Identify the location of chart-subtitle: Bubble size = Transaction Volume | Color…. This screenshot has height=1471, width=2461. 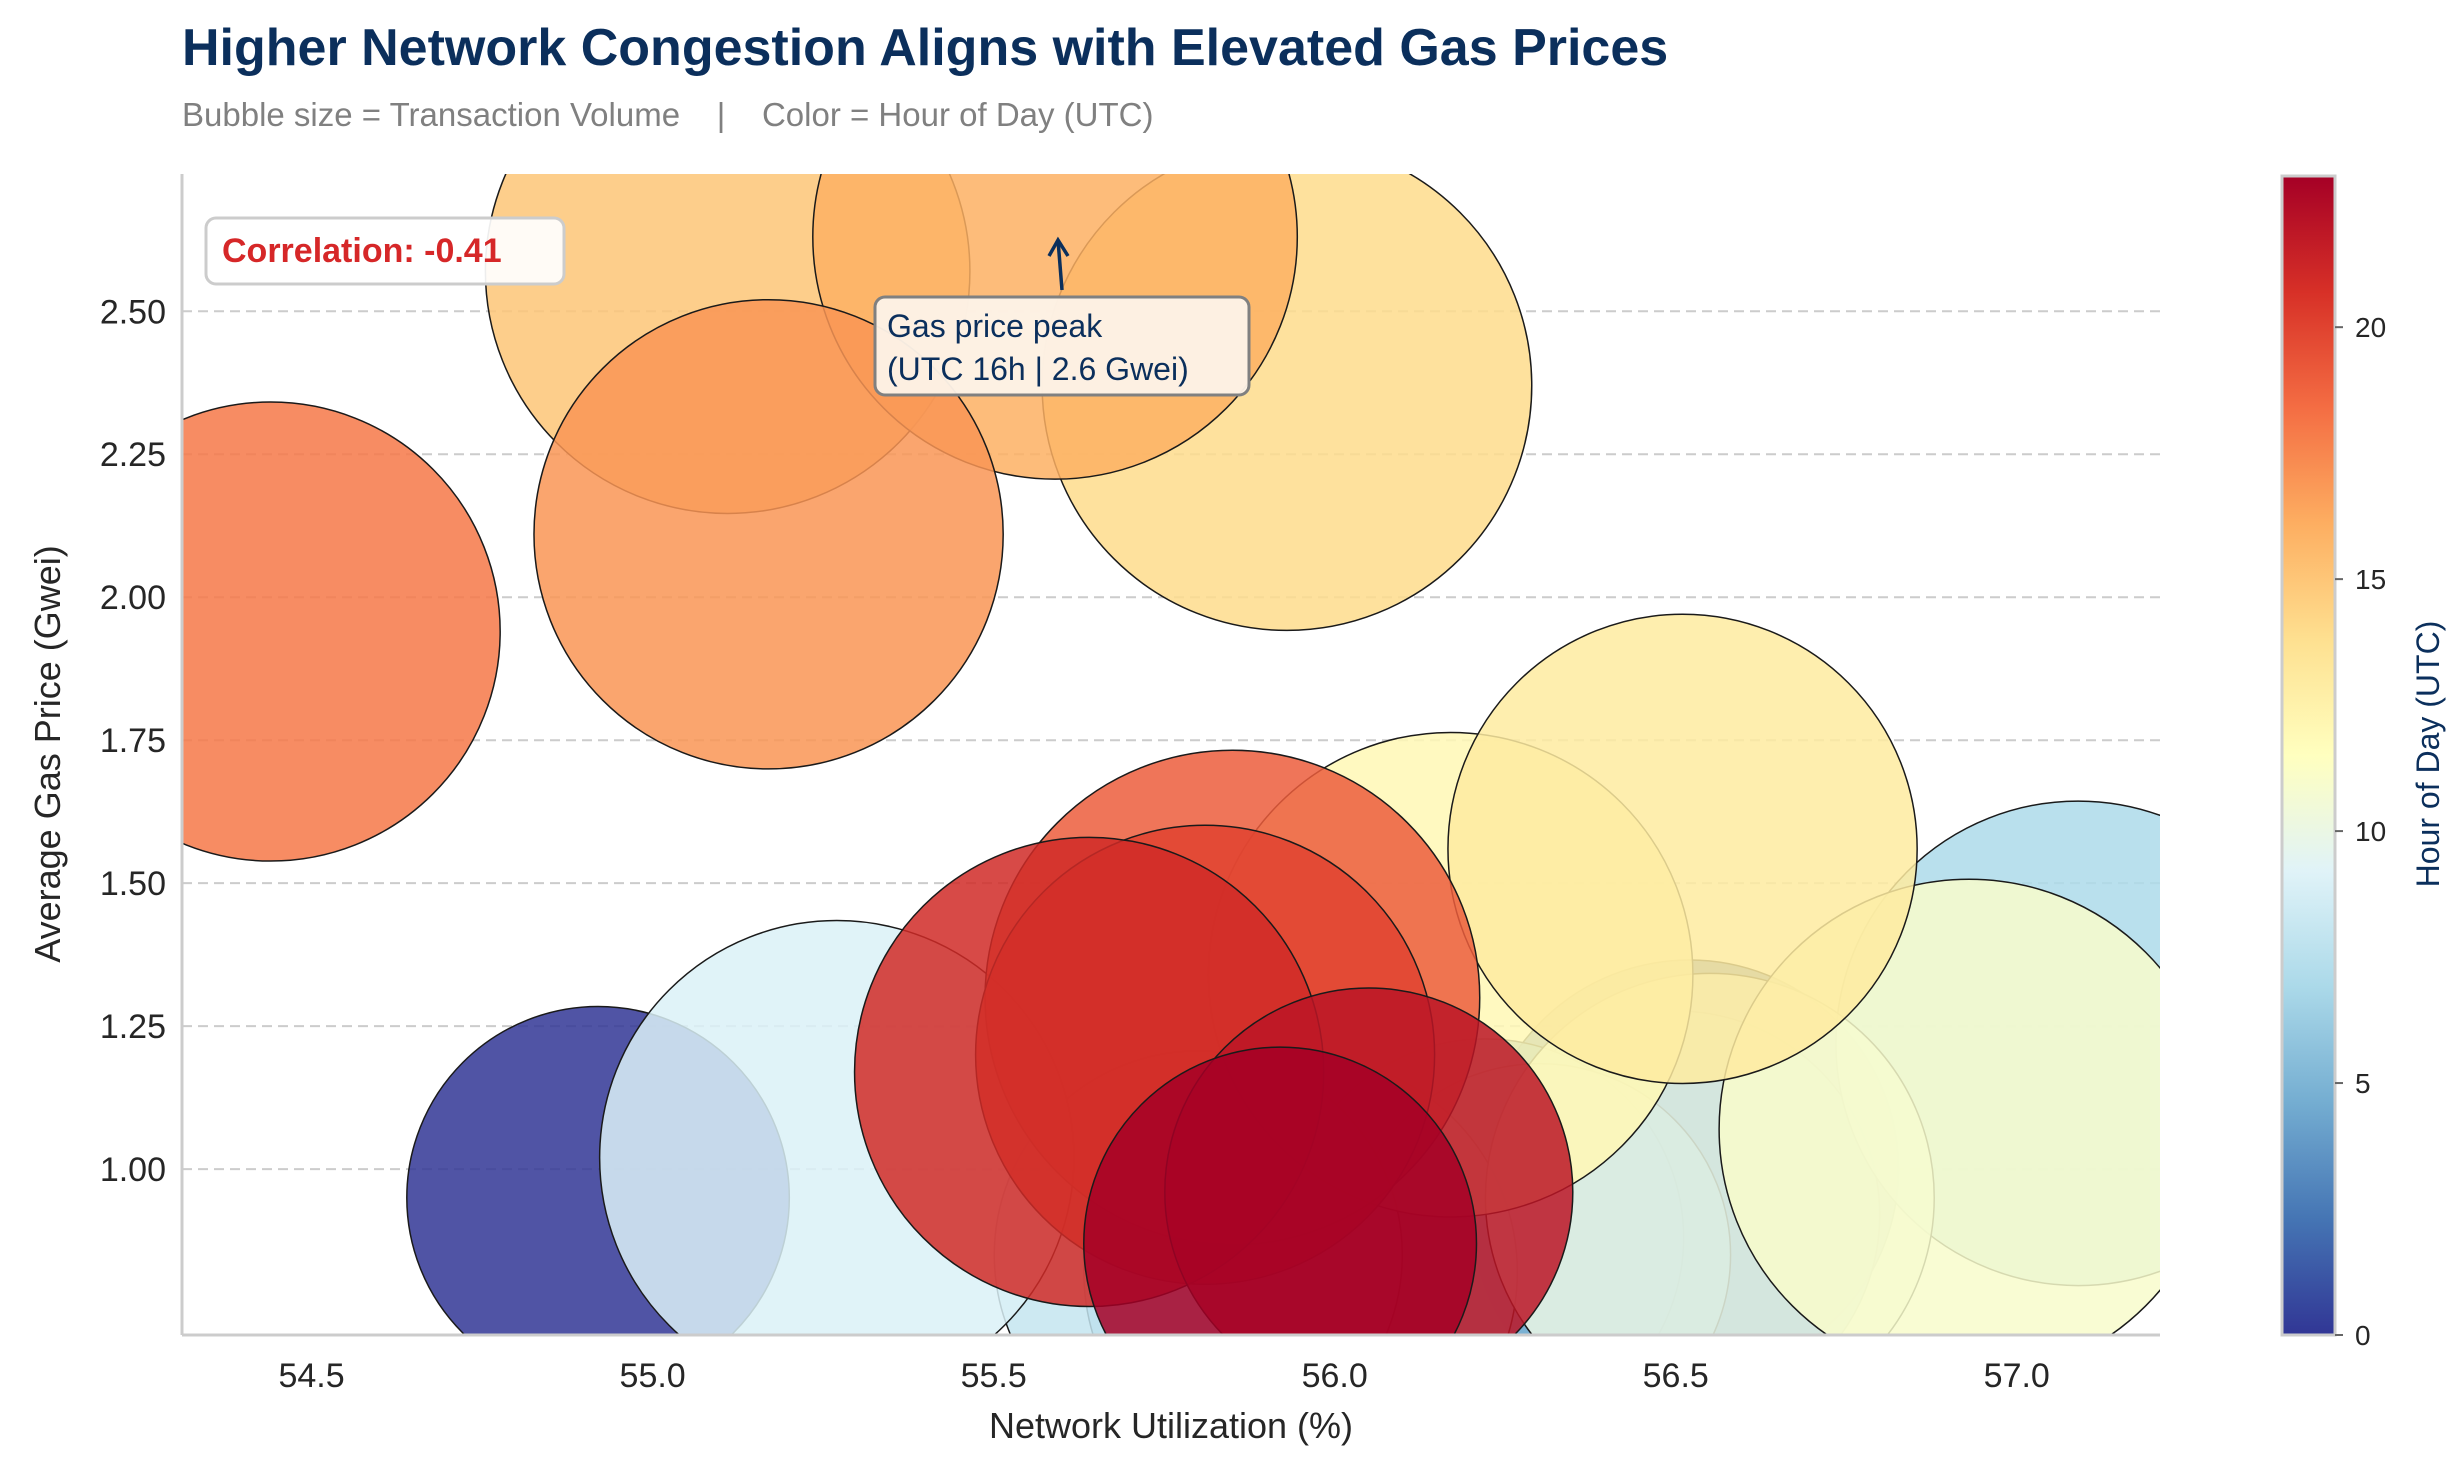
(668, 114).